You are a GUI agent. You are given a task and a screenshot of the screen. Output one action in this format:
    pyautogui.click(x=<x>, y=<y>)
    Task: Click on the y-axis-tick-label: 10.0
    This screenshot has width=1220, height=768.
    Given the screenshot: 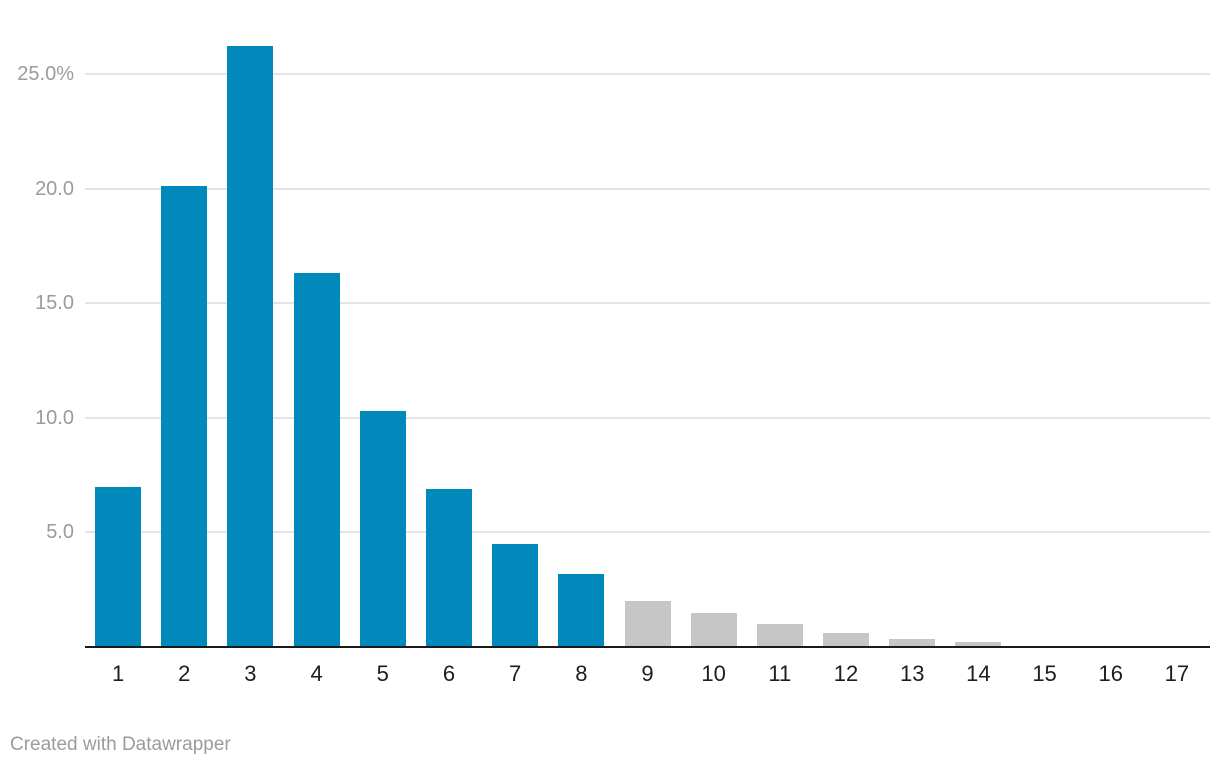 What is the action you would take?
    pyautogui.click(x=54, y=417)
    